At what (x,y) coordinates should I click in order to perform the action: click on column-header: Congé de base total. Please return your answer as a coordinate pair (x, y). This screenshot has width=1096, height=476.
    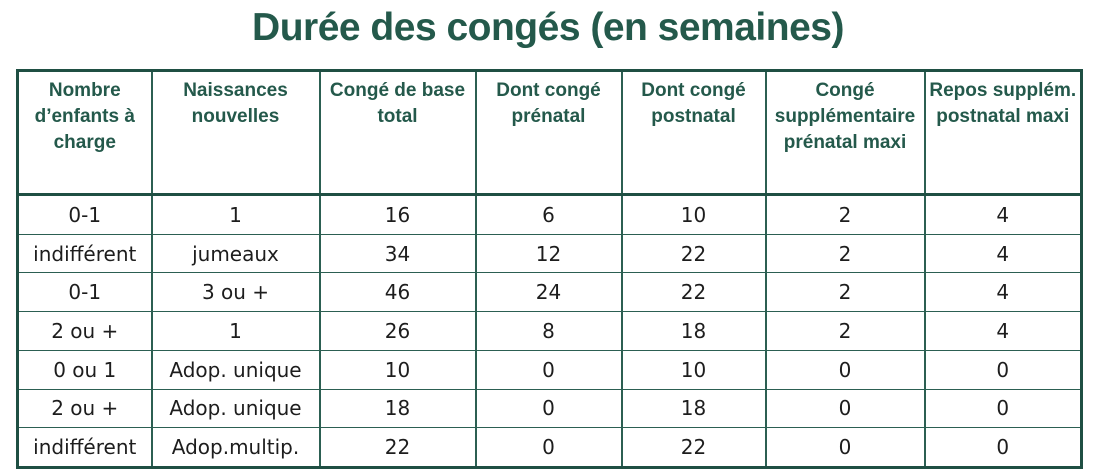
    Looking at the image, I should click on (397, 133).